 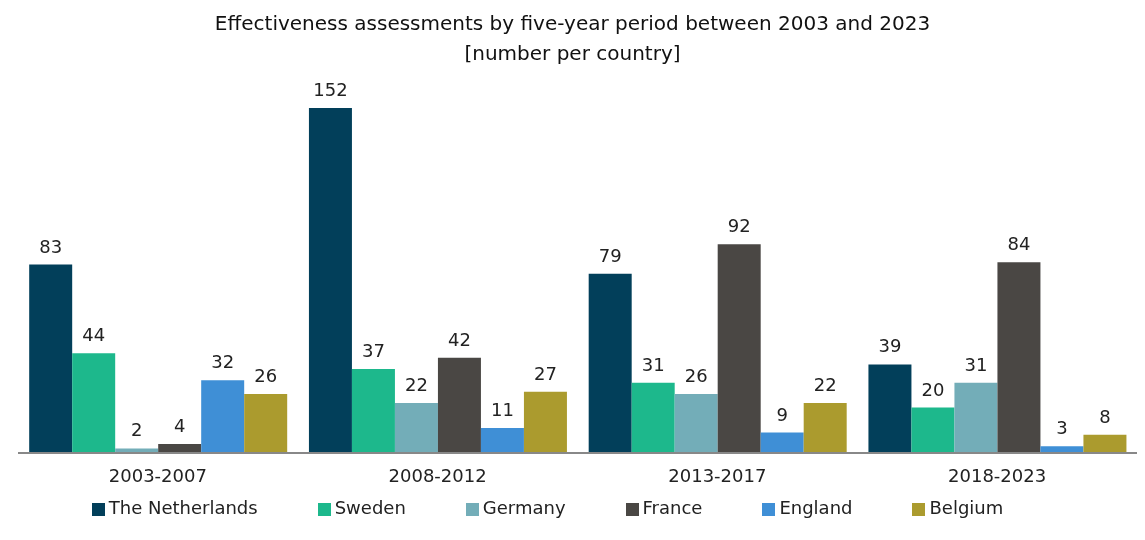 I want to click on chart-subtitle: [number per country], so click(x=572, y=53).